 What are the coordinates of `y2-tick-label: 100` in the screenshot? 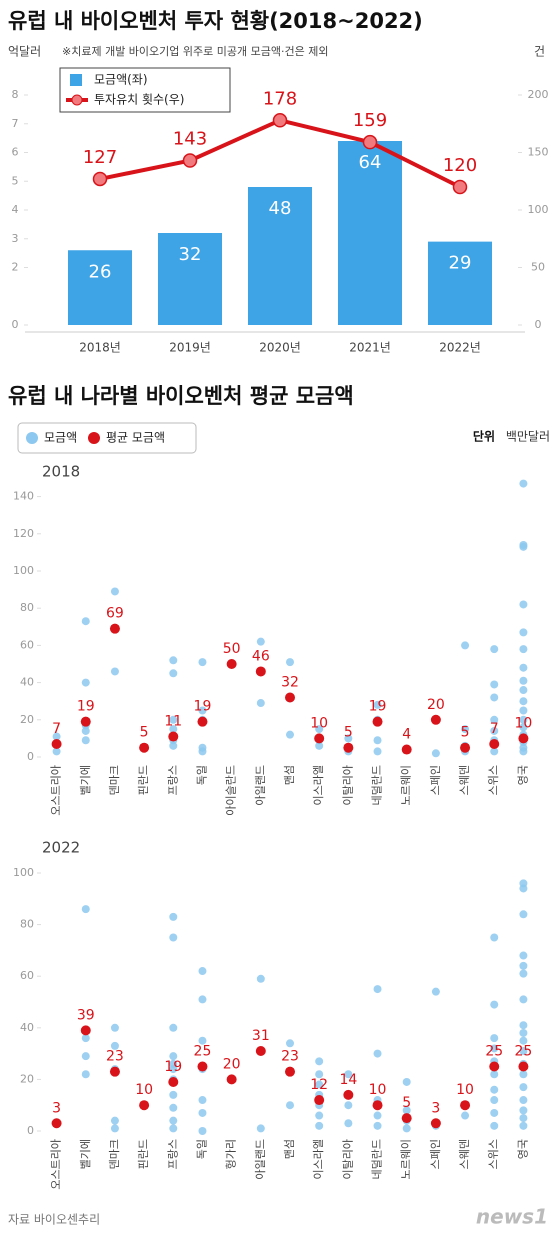 It's located at (538, 209).